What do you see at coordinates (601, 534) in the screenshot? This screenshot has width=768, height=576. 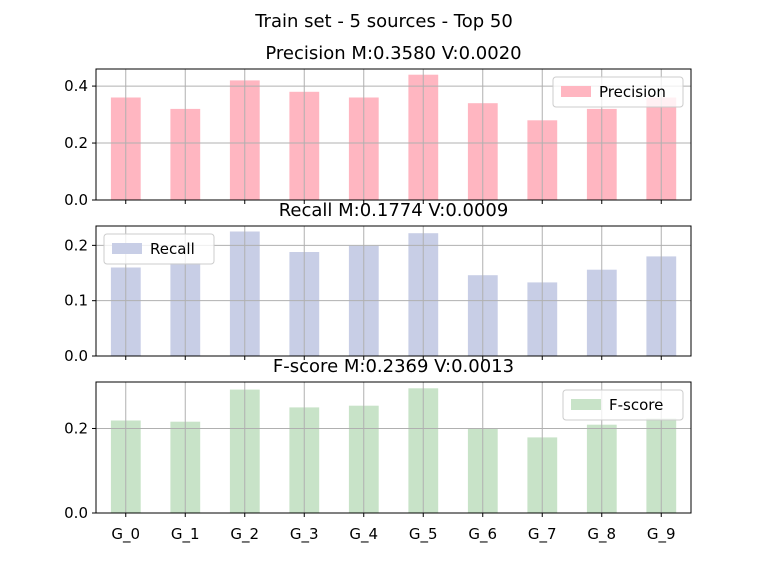 I see `xtick-label-g8: G_8` at bounding box center [601, 534].